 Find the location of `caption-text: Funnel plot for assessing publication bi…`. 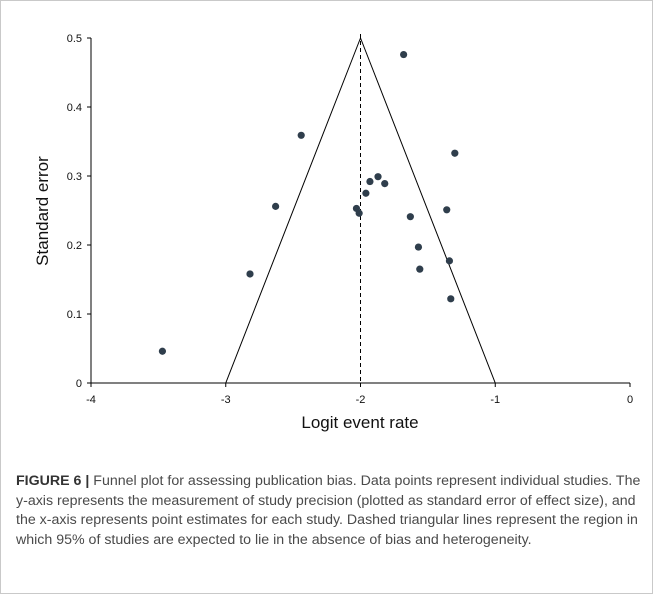

caption-text: Funnel plot for assessing publication bi… is located at coordinates (328, 510).